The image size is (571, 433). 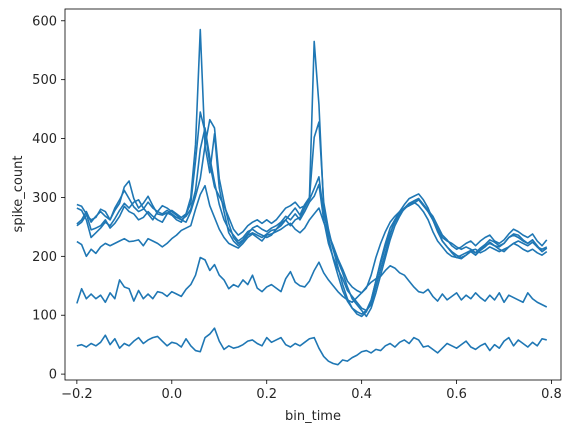 I want to click on y-tick-label: 100, so click(x=44, y=316).